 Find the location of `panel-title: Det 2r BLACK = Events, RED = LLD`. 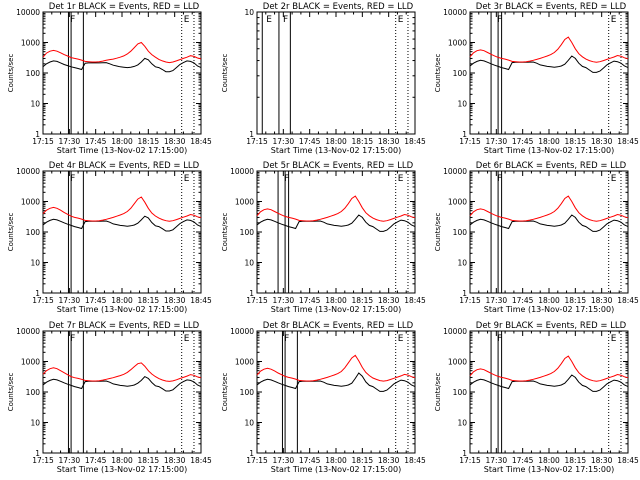

panel-title: Det 2r BLACK = Events, RED = LLD is located at coordinates (338, 7).